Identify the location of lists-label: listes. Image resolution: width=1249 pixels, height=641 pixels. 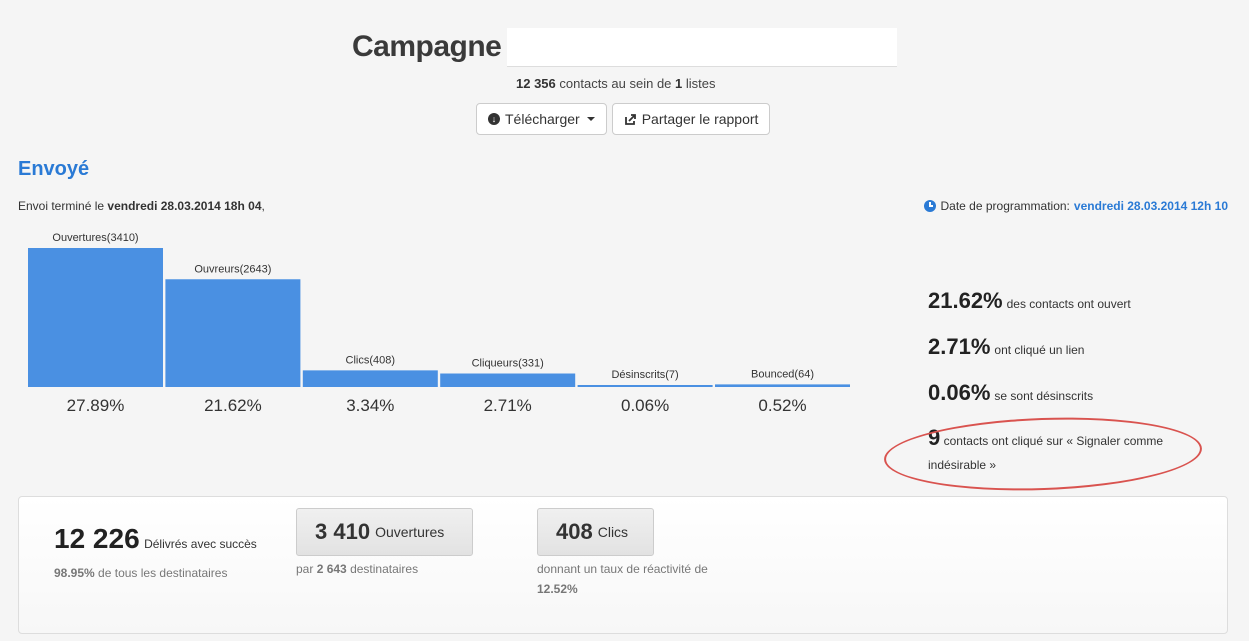
(700, 83).